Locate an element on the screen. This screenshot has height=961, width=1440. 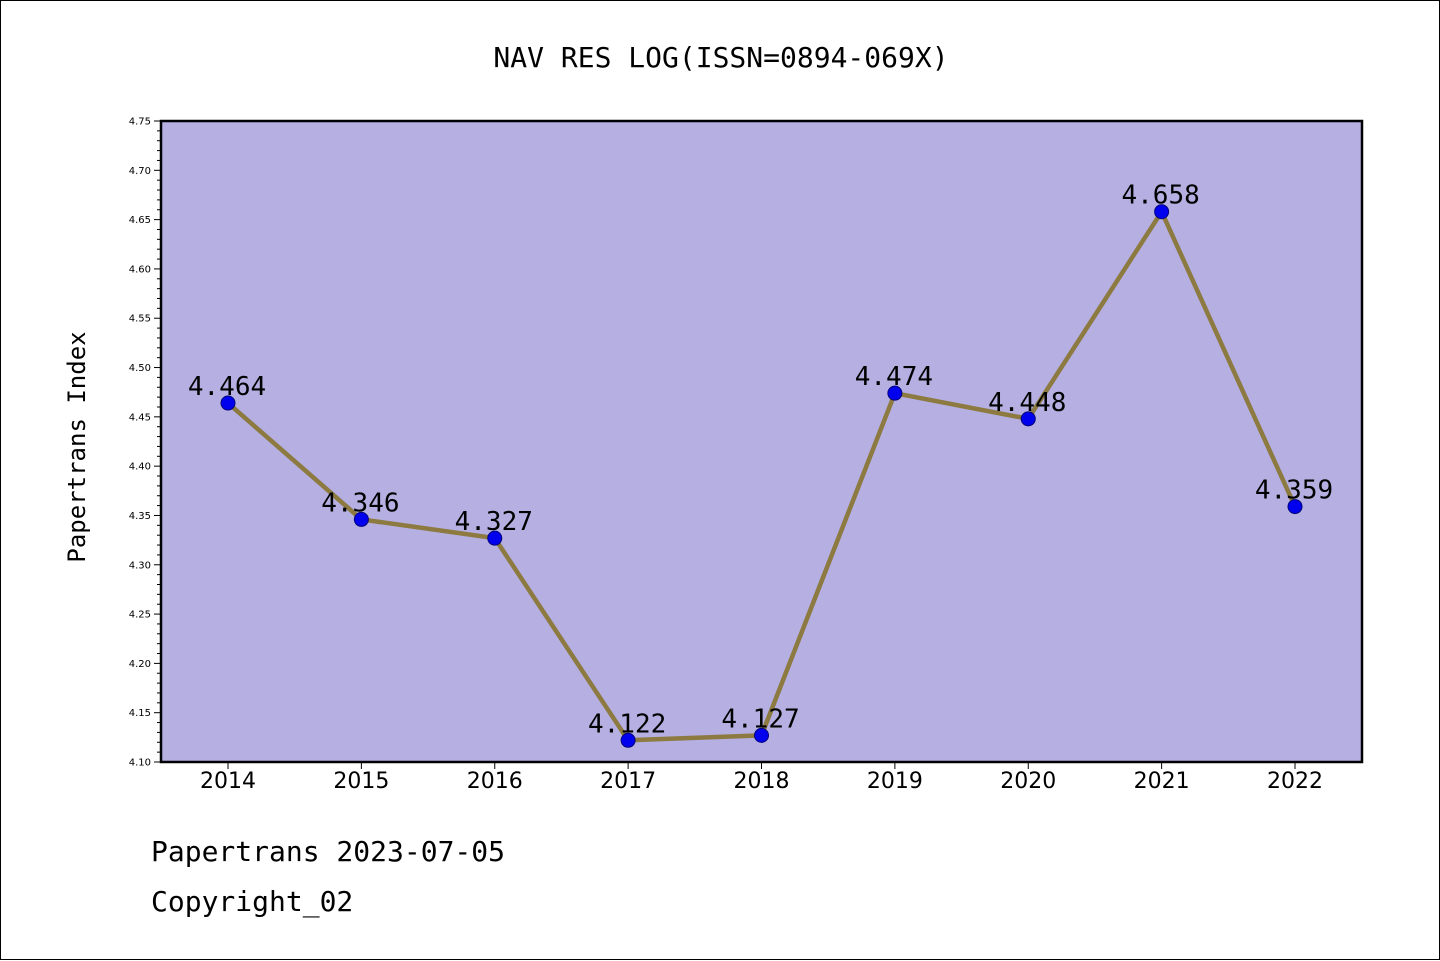
y-tick-label: 4.60 is located at coordinates (140, 269).